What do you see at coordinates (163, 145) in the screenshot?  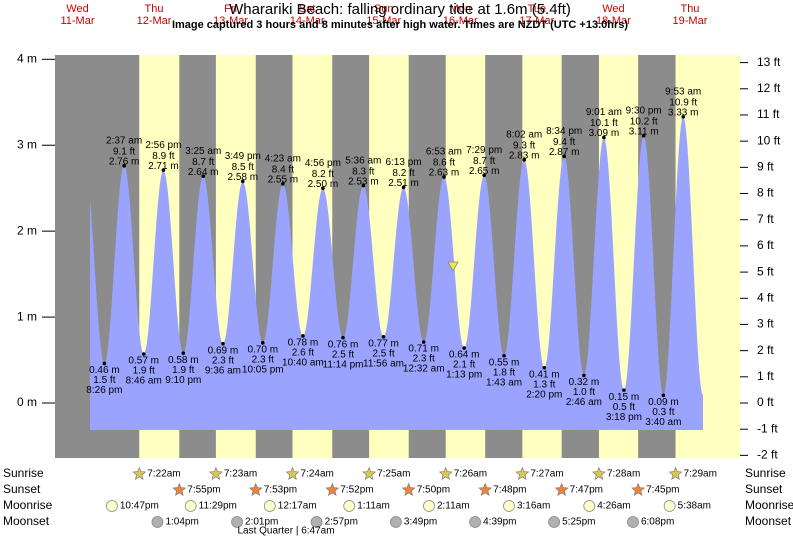 I see `extreme-time: 2:56 pm` at bounding box center [163, 145].